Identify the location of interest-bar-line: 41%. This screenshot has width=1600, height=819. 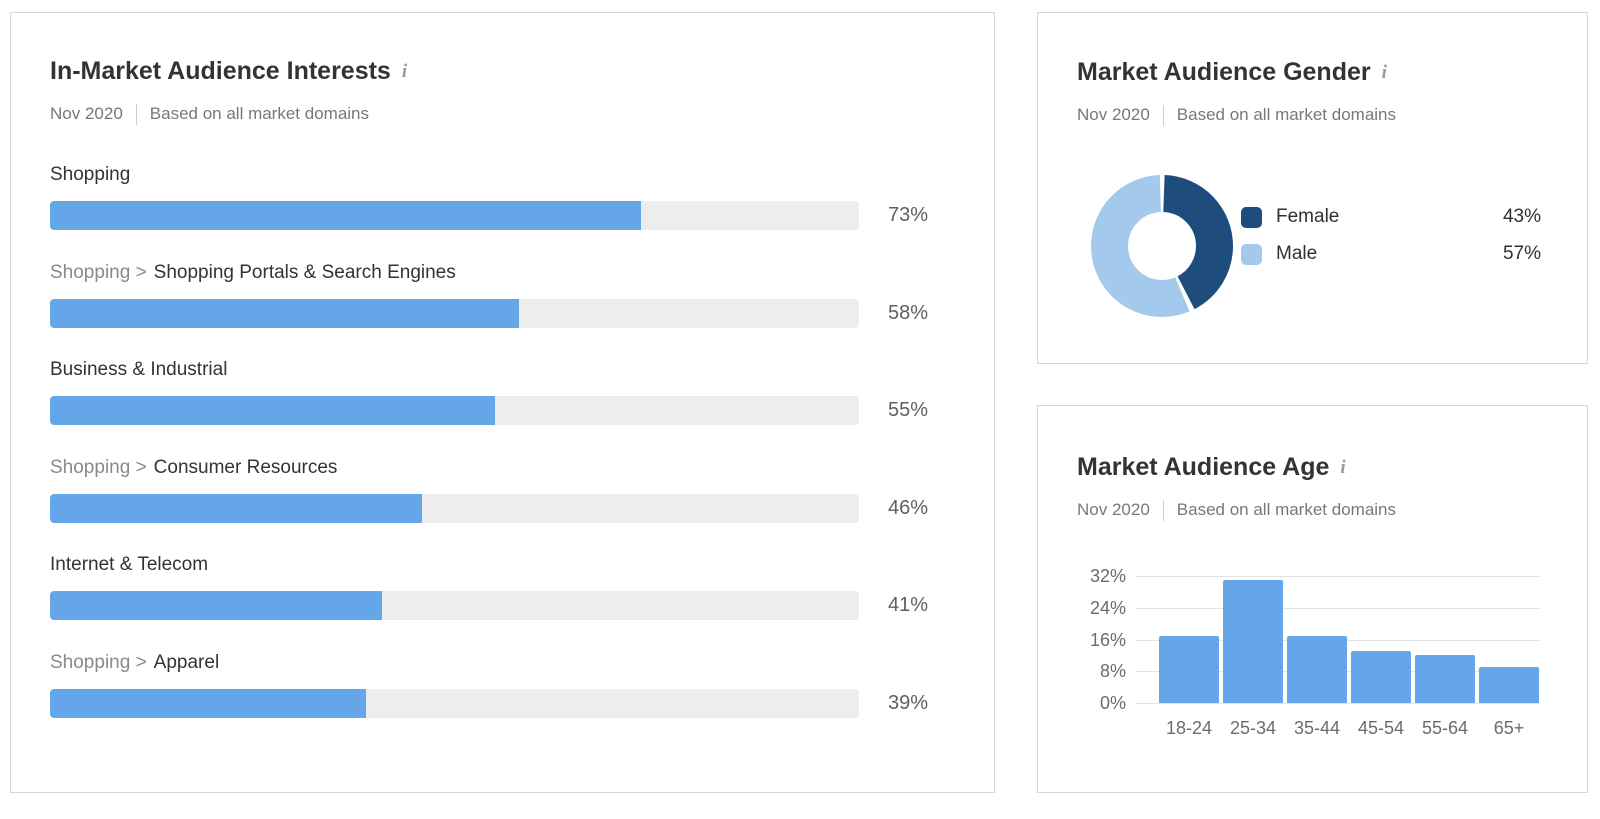
(489, 606).